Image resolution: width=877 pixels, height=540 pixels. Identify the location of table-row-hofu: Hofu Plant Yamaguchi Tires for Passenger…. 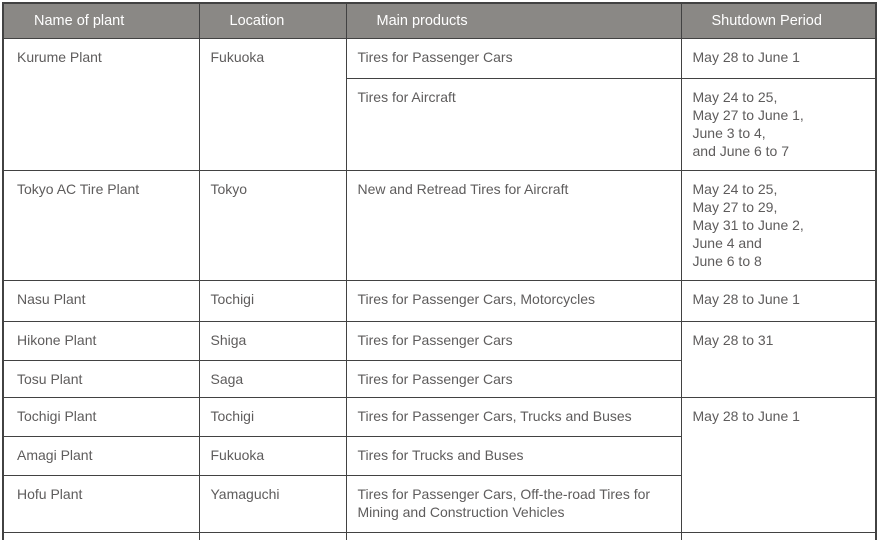
(439, 503).